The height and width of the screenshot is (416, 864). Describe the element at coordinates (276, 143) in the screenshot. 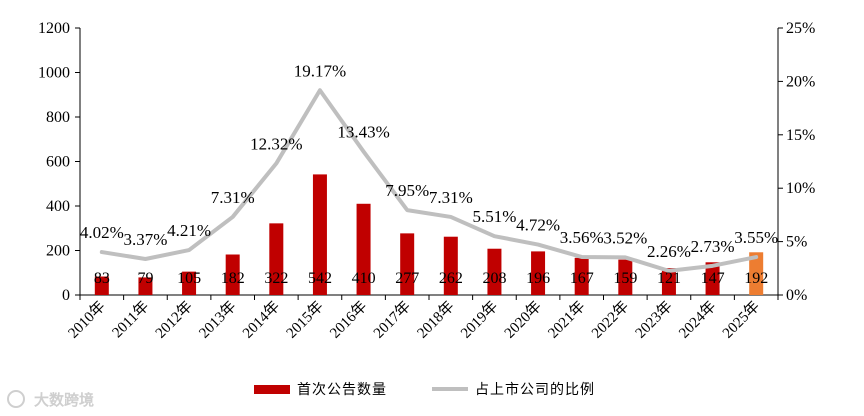

I see `ratio-value-label: 12.32%` at that location.